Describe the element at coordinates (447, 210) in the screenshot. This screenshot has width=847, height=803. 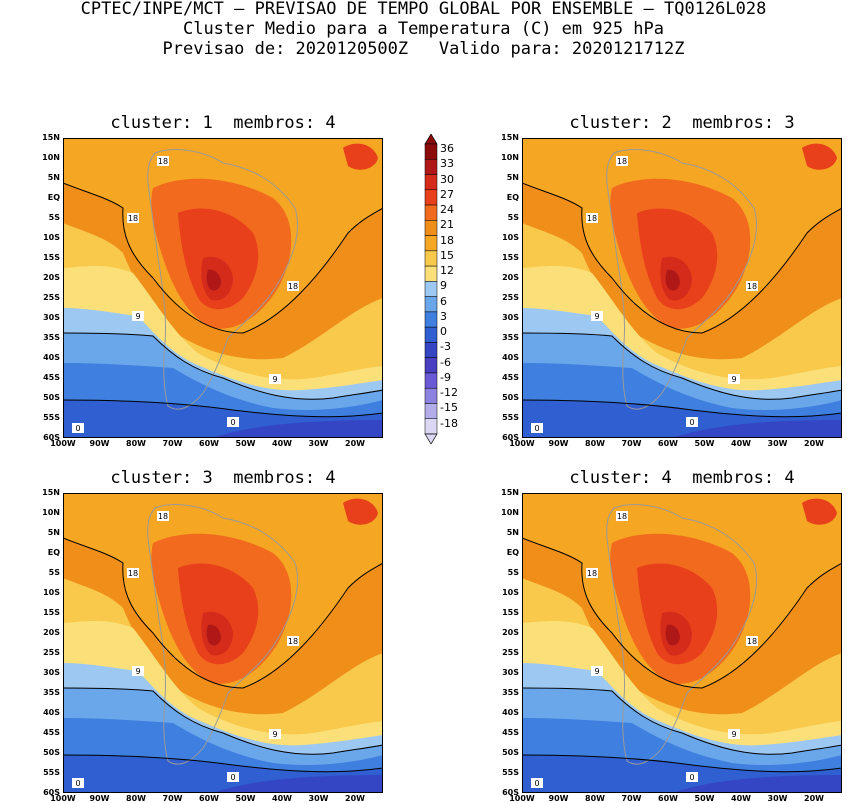
I see `colorbar-label: 24` at that location.